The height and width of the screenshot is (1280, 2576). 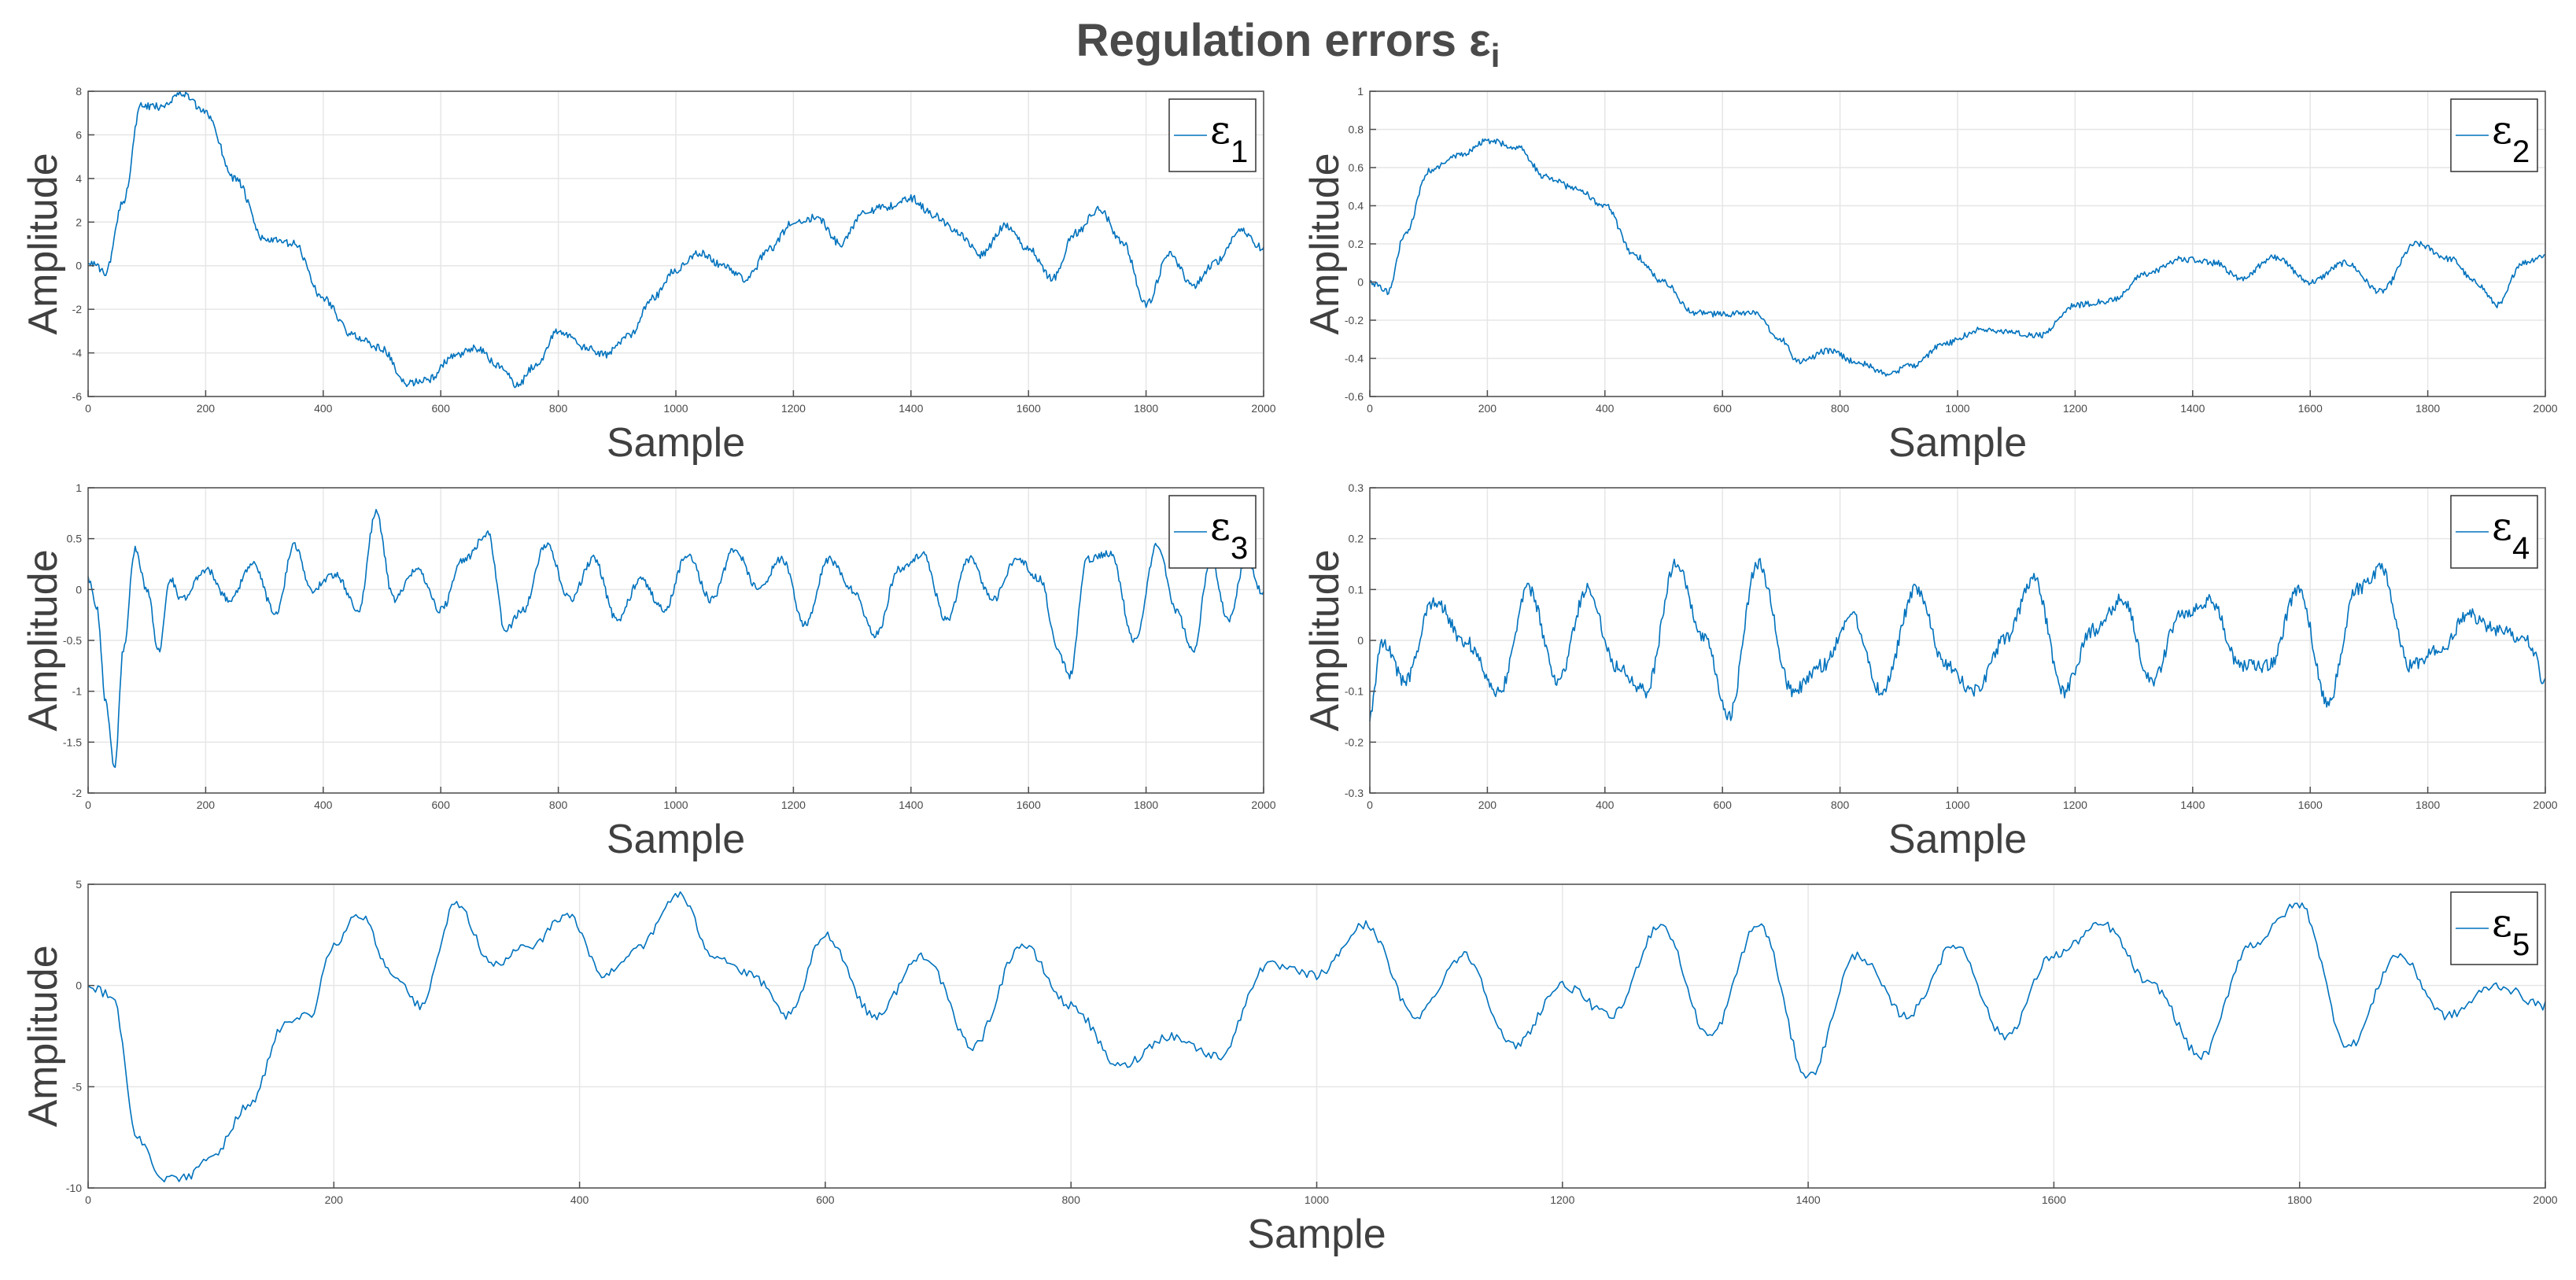 What do you see at coordinates (74, 1188) in the screenshot?
I see `y-tick-label: -10` at bounding box center [74, 1188].